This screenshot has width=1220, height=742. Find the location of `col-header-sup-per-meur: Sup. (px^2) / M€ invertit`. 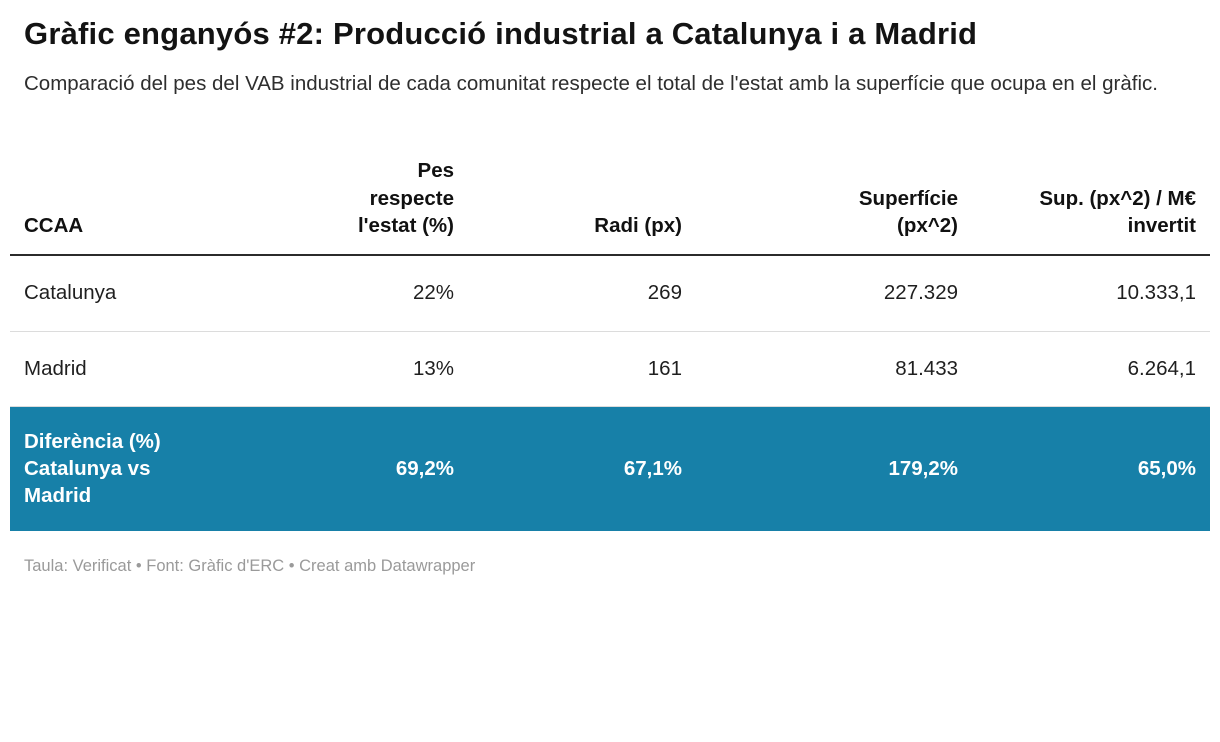

col-header-sup-per-meur: Sup. (px^2) / M€ invertit is located at coordinates (1084, 207).